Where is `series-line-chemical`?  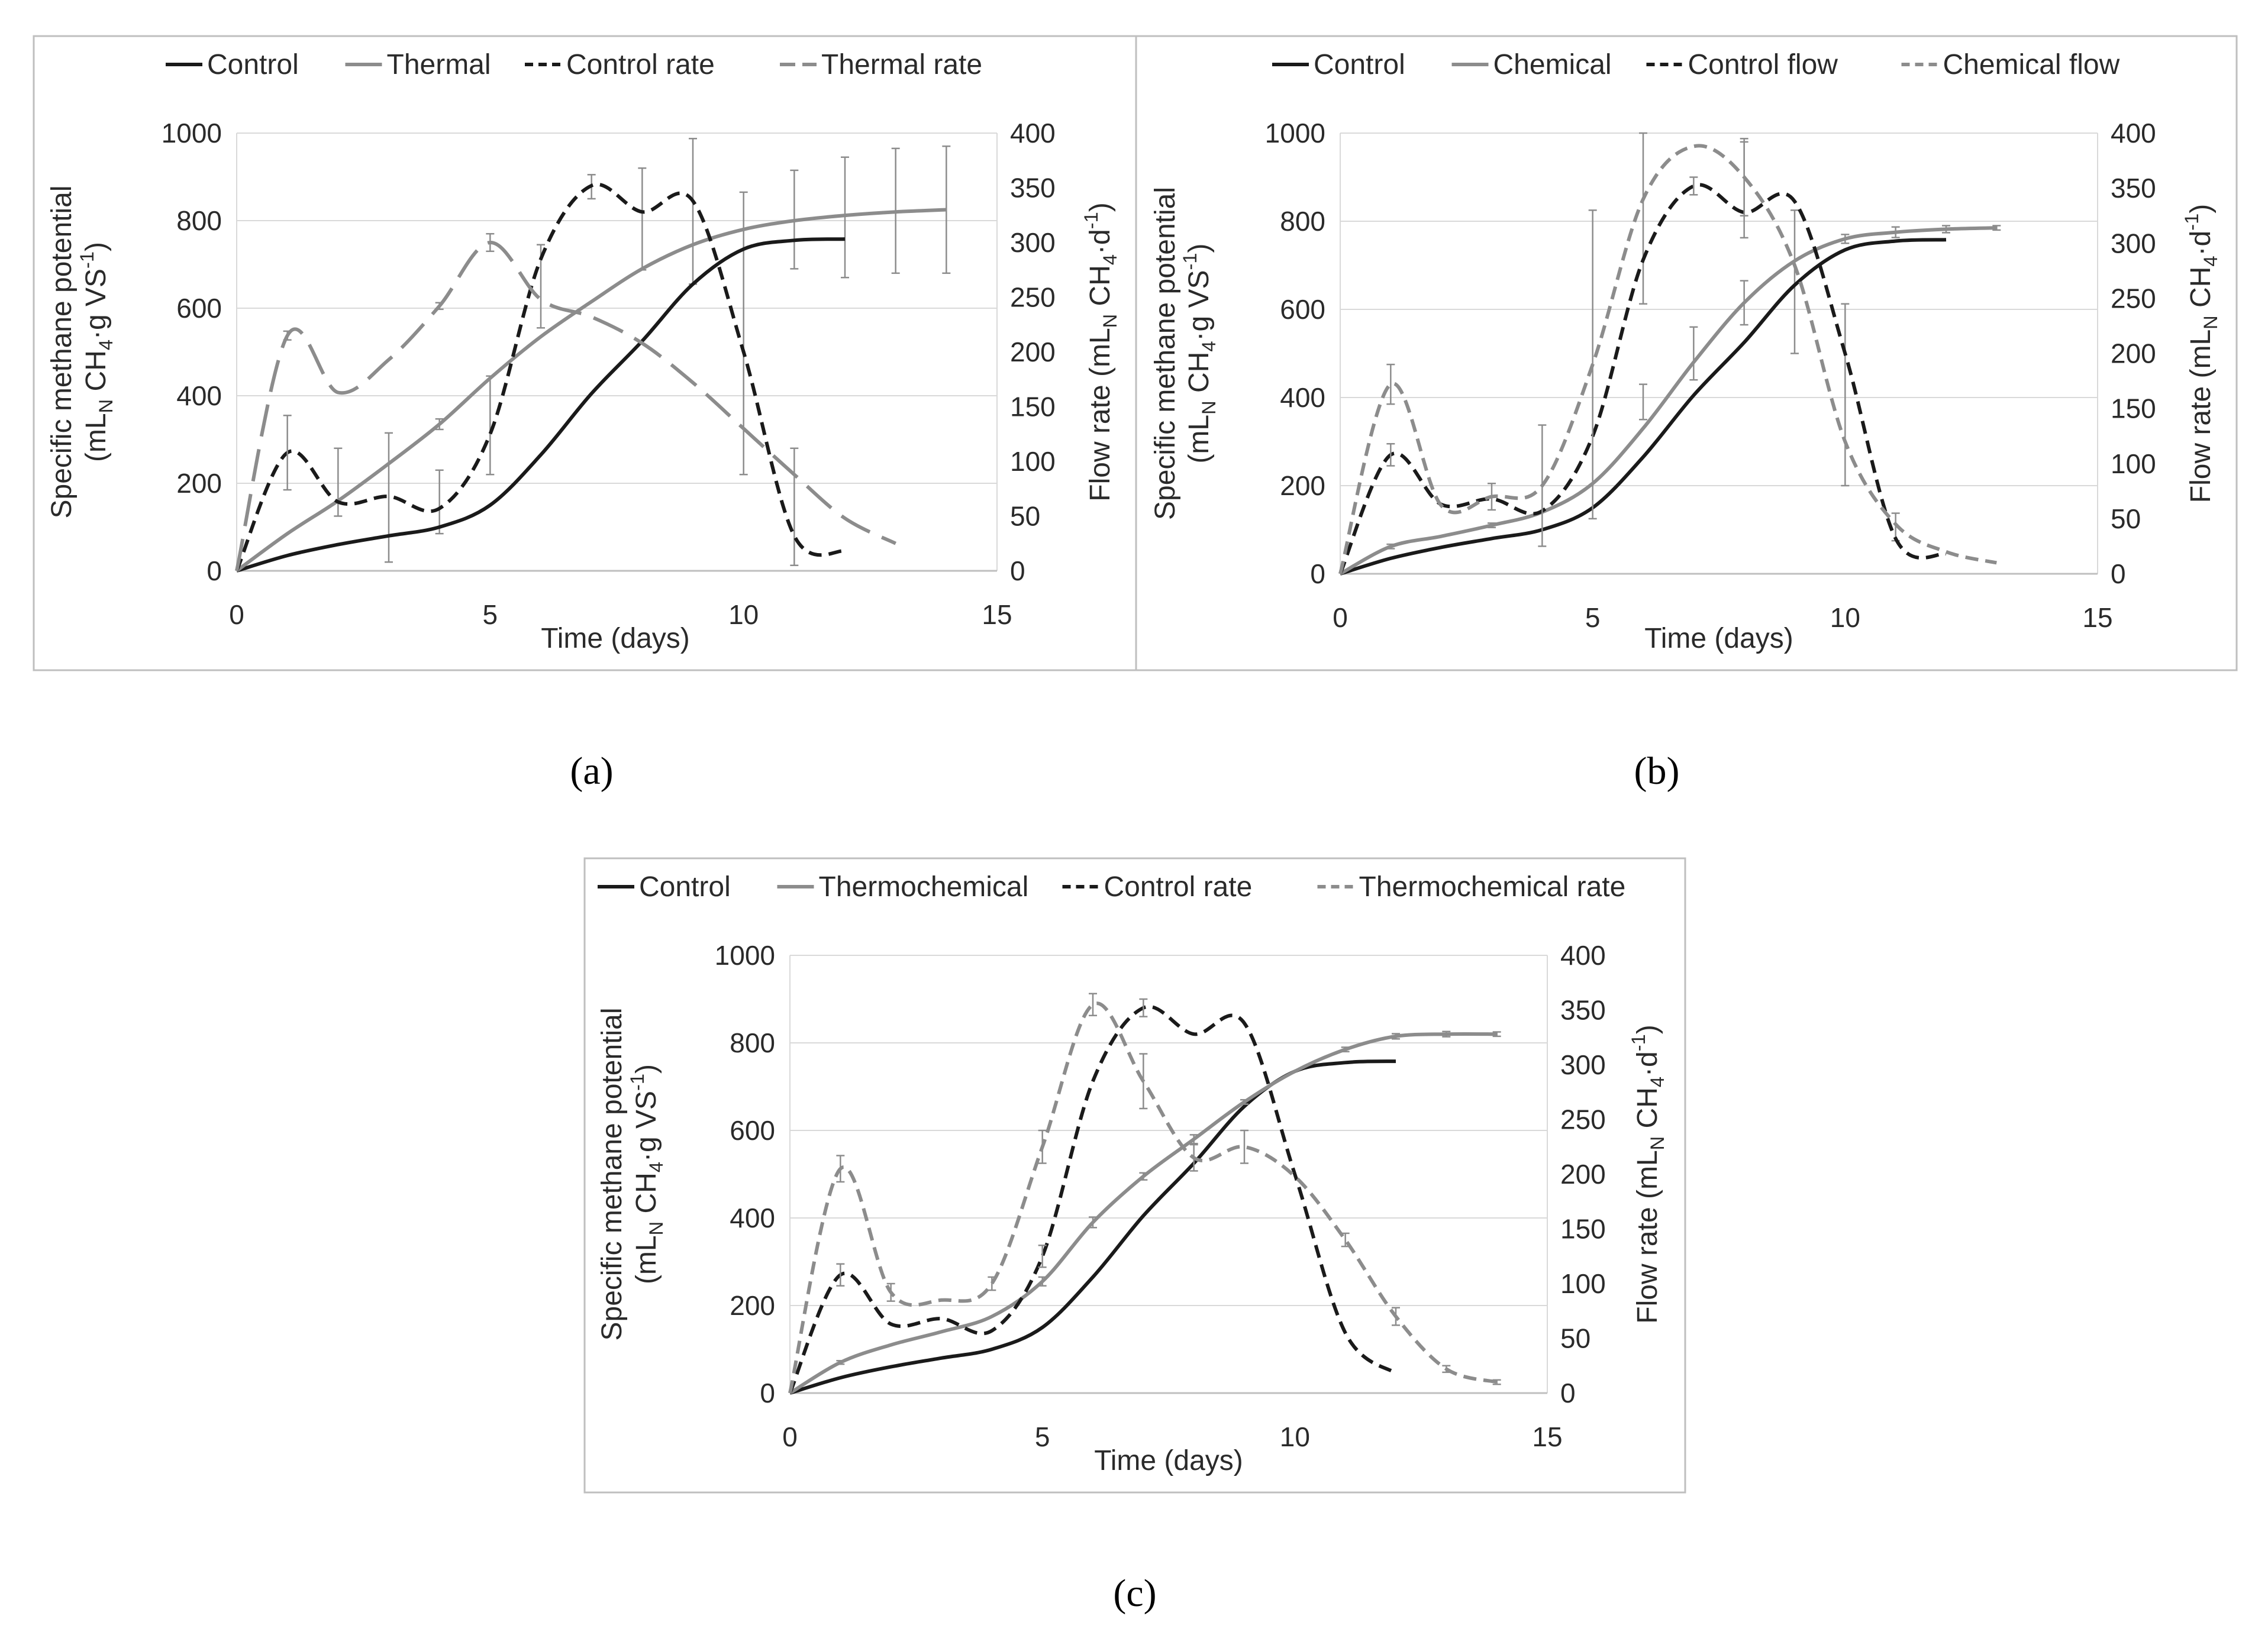
series-line-chemical is located at coordinates (1668, 401).